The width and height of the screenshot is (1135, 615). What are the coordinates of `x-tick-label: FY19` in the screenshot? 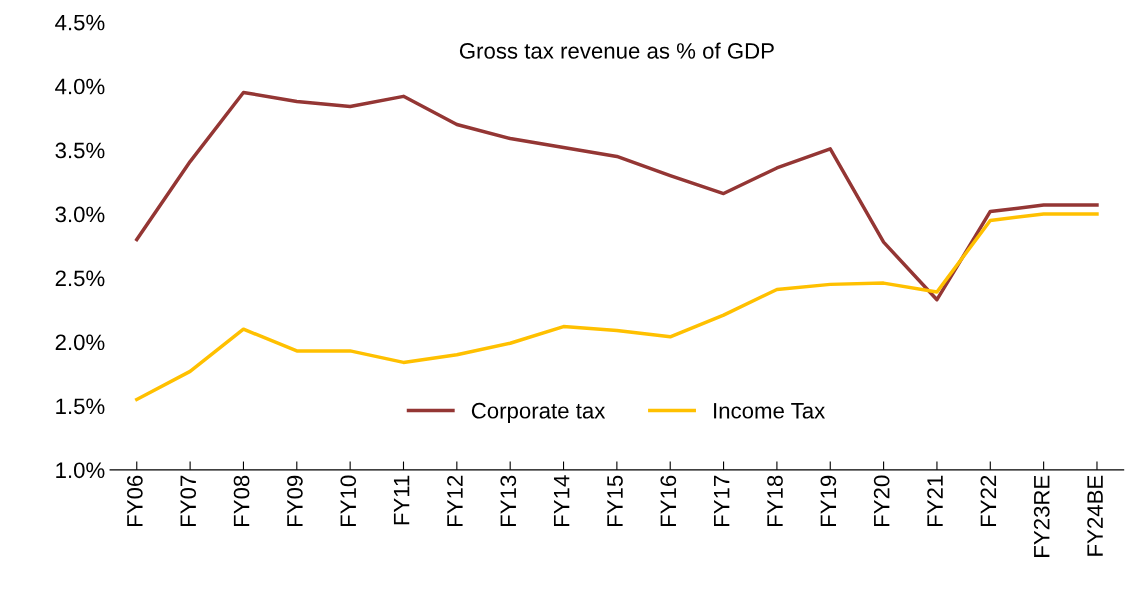 It's located at (828, 501).